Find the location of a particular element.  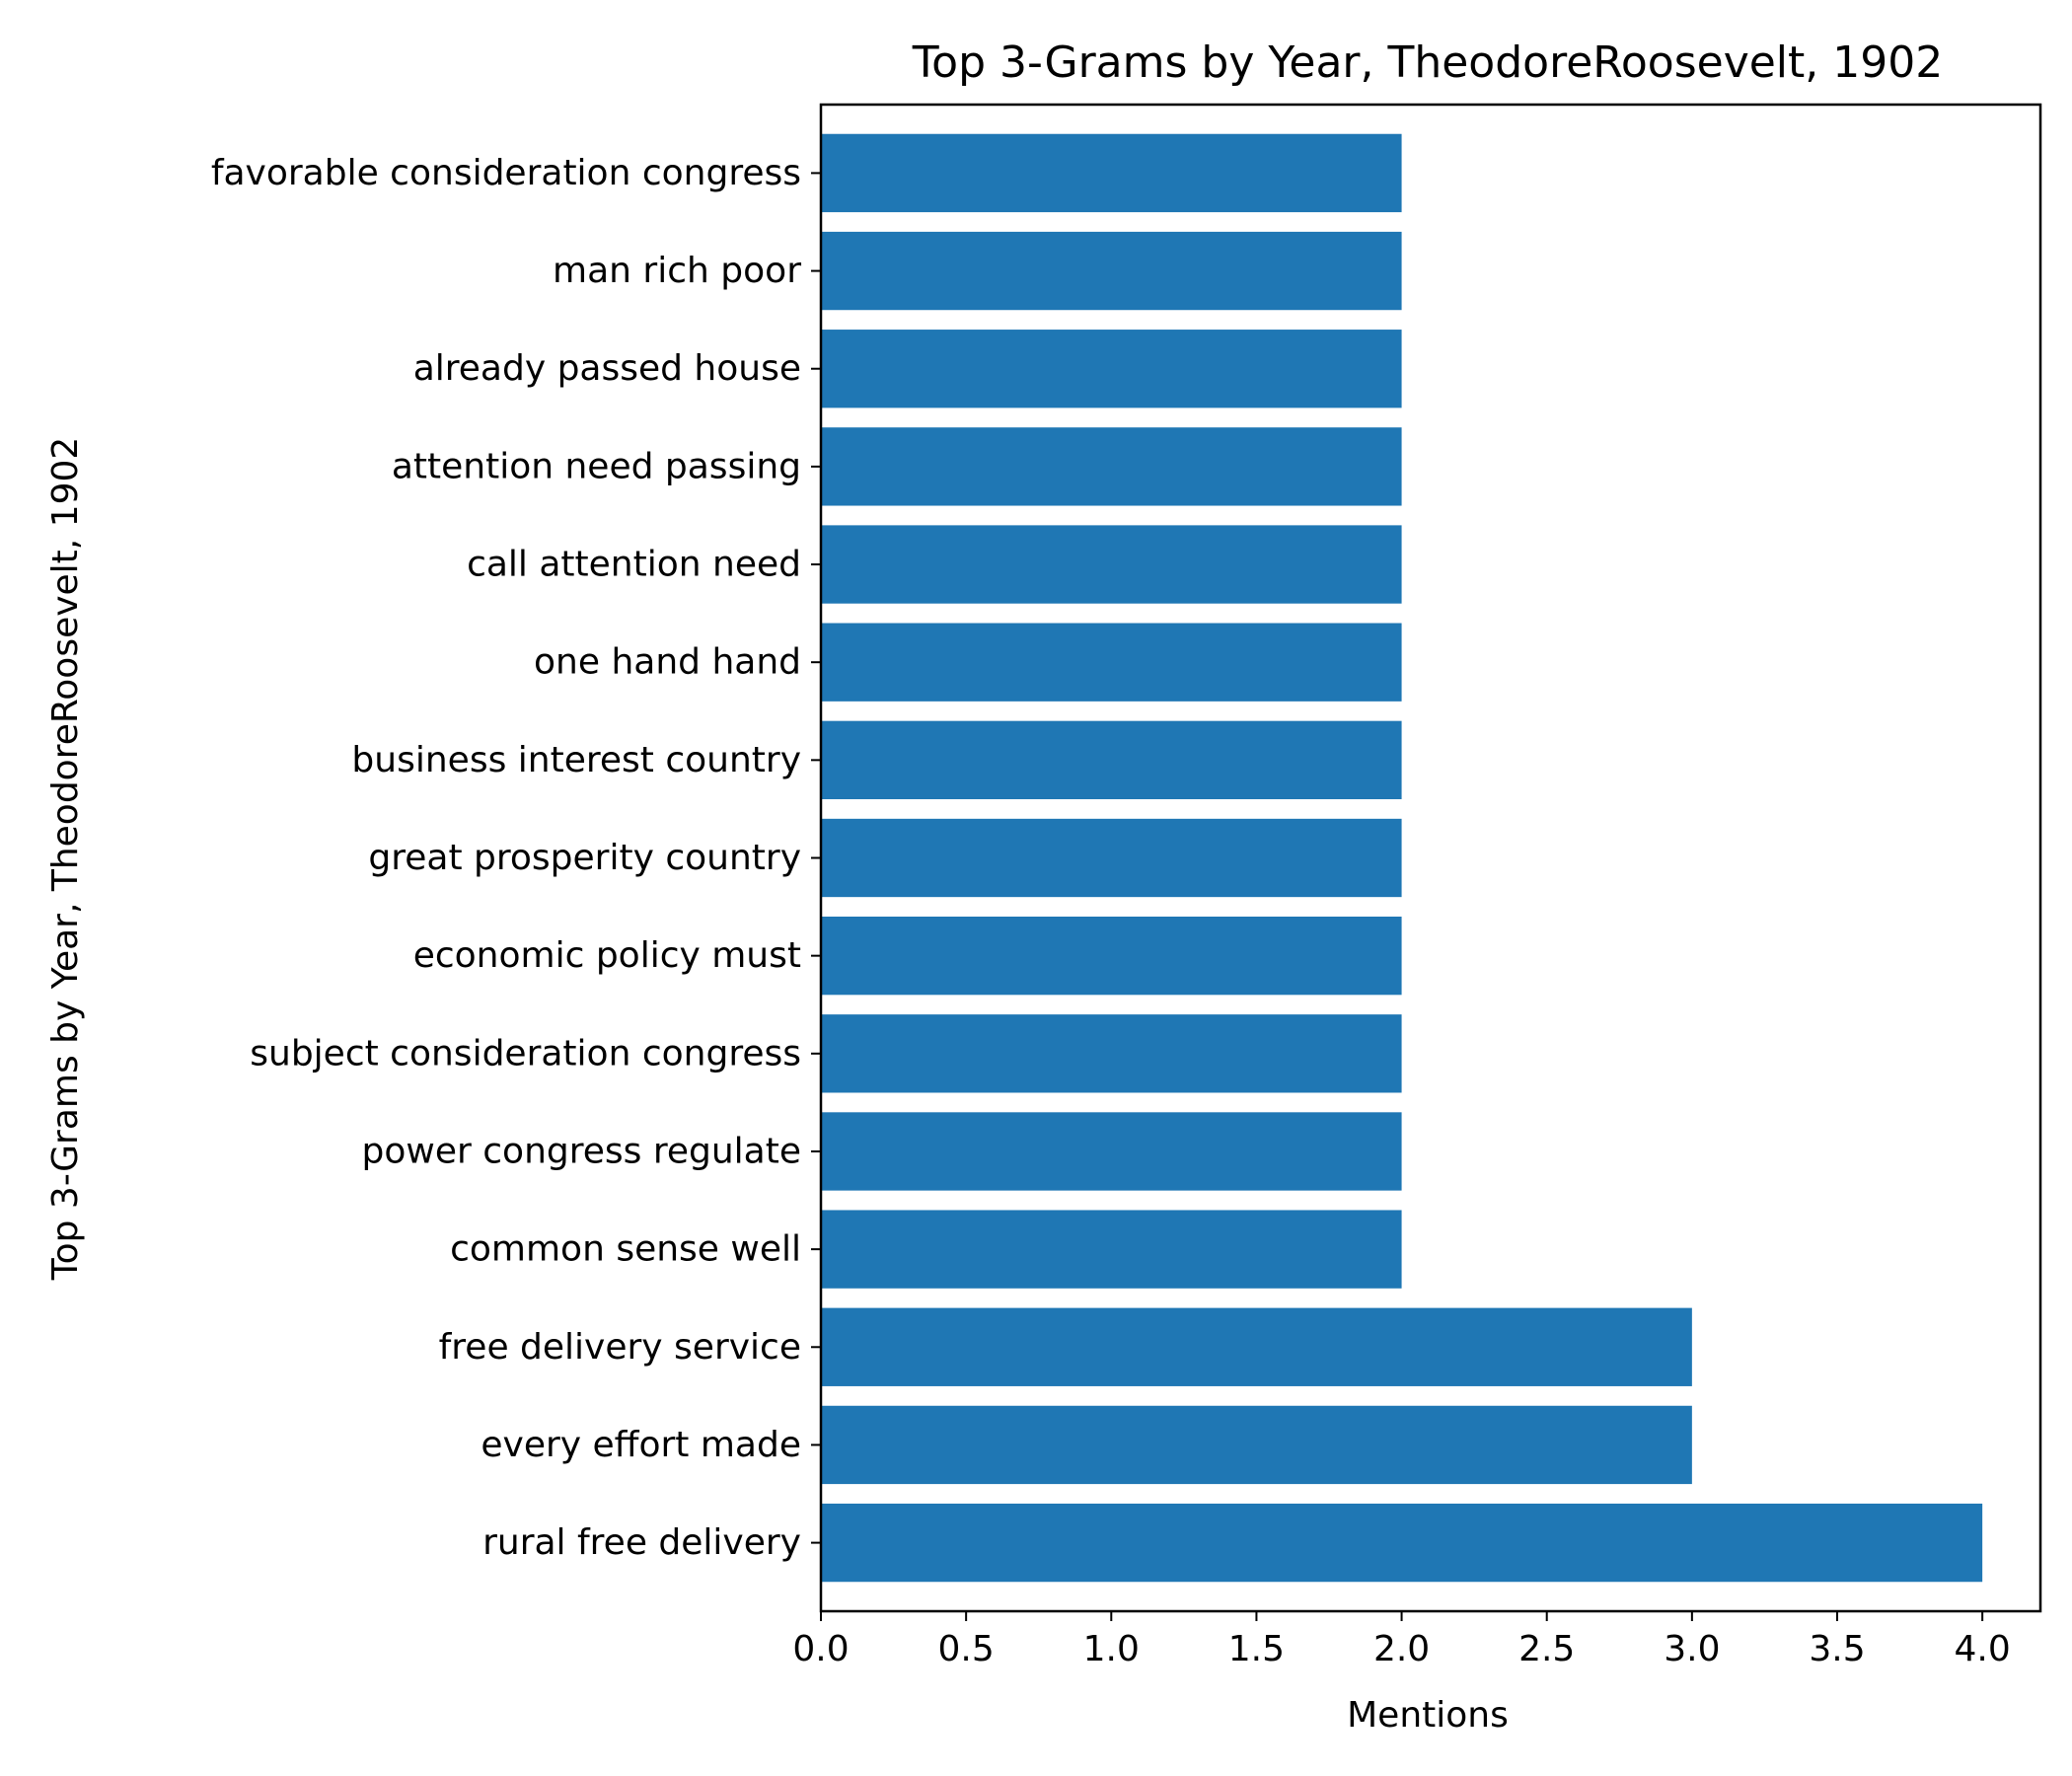

y-tick-label: power congress regulate is located at coordinates (581, 1151).